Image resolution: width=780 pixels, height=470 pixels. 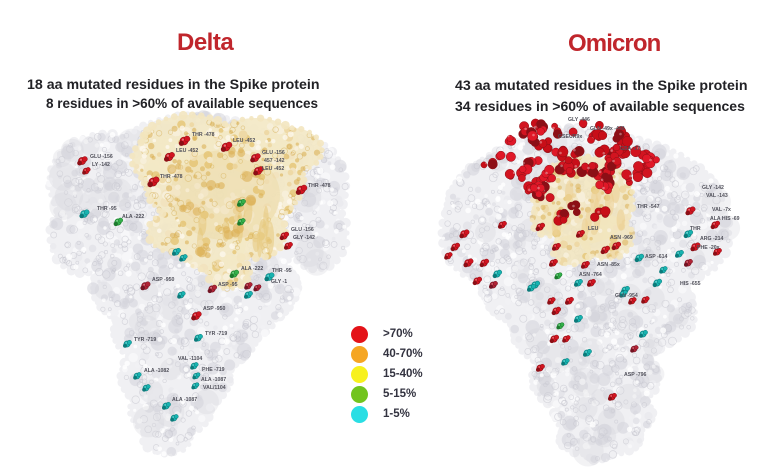 I want to click on svg-text: ASP -796, so click(x=635, y=375).